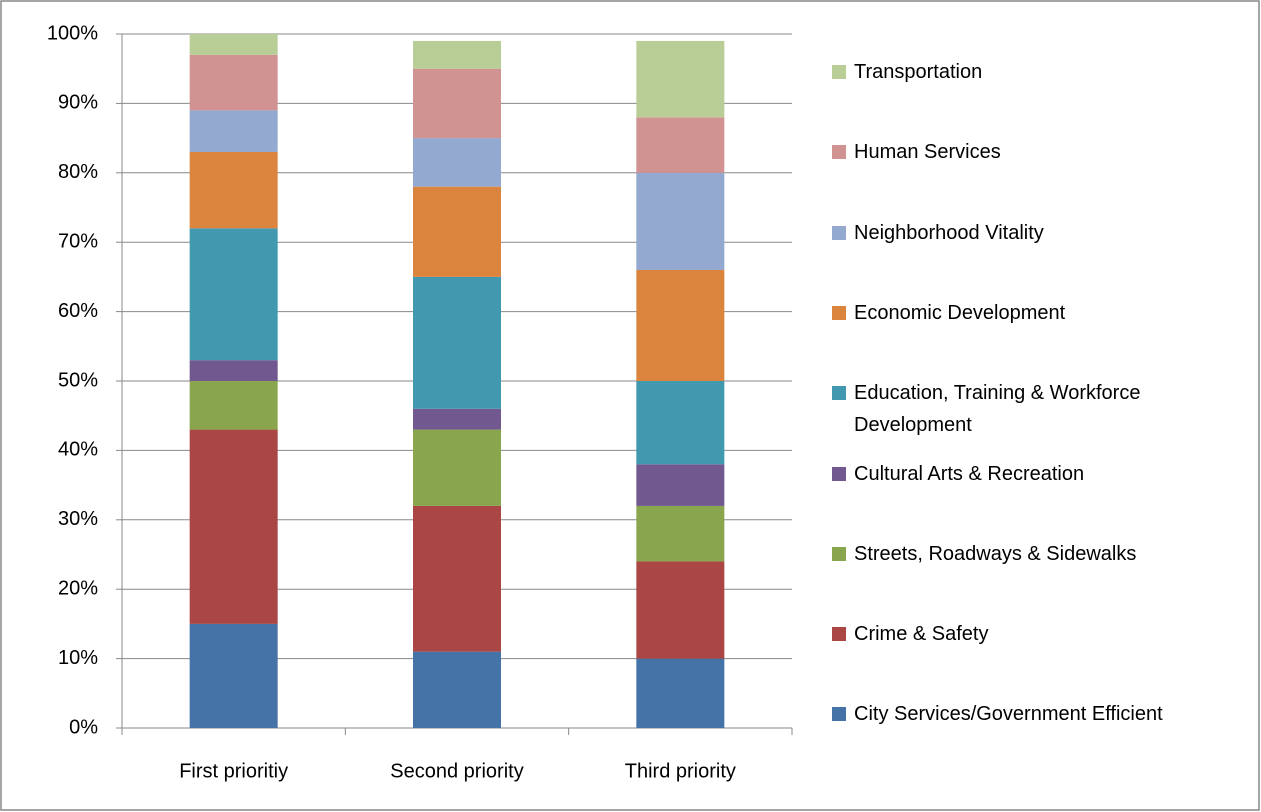 This screenshot has width=1261, height=812. What do you see at coordinates (78, 241) in the screenshot?
I see `y-tick-label: 70%` at bounding box center [78, 241].